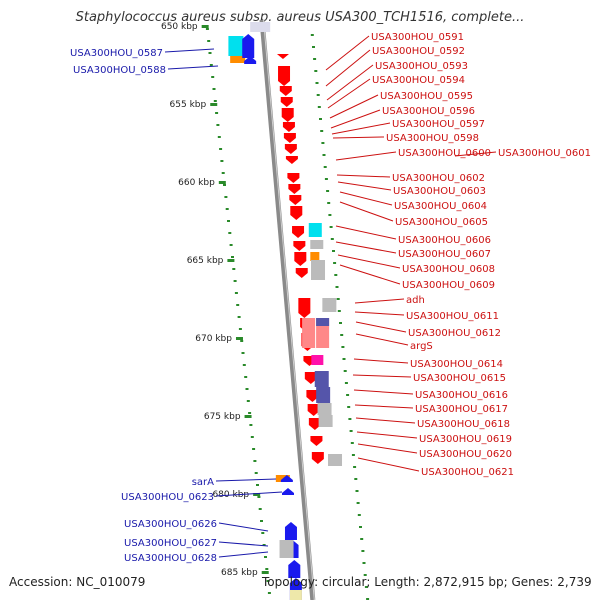  What do you see at coordinates (354, 106) in the screenshot?
I see `label-USA300HOU_0595-leader` at bounding box center [354, 106].